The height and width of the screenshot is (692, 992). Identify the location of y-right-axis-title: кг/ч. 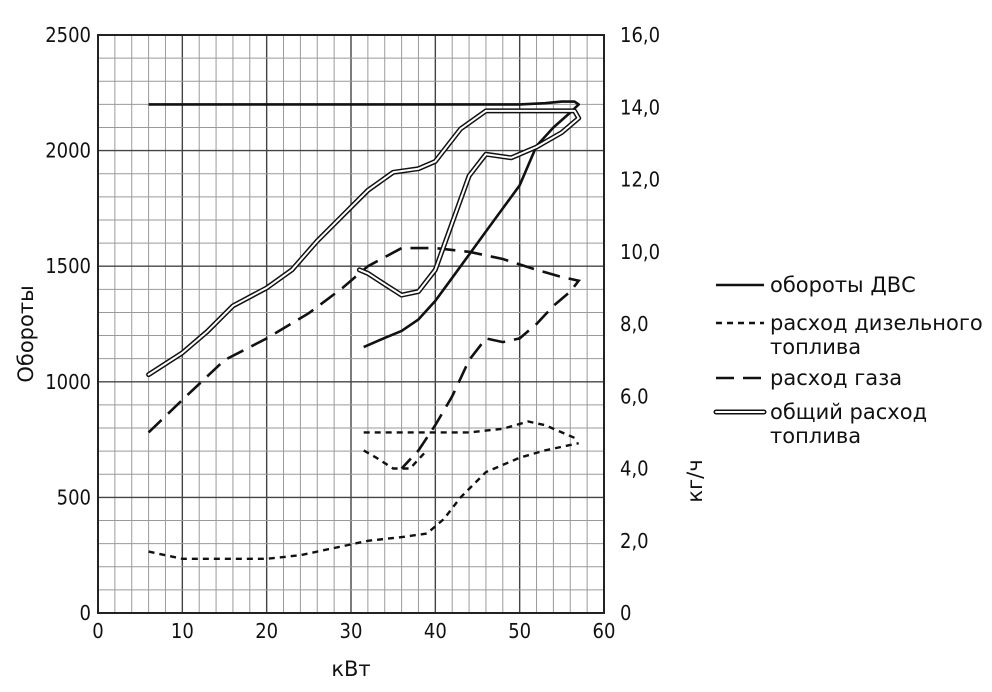
(695, 480).